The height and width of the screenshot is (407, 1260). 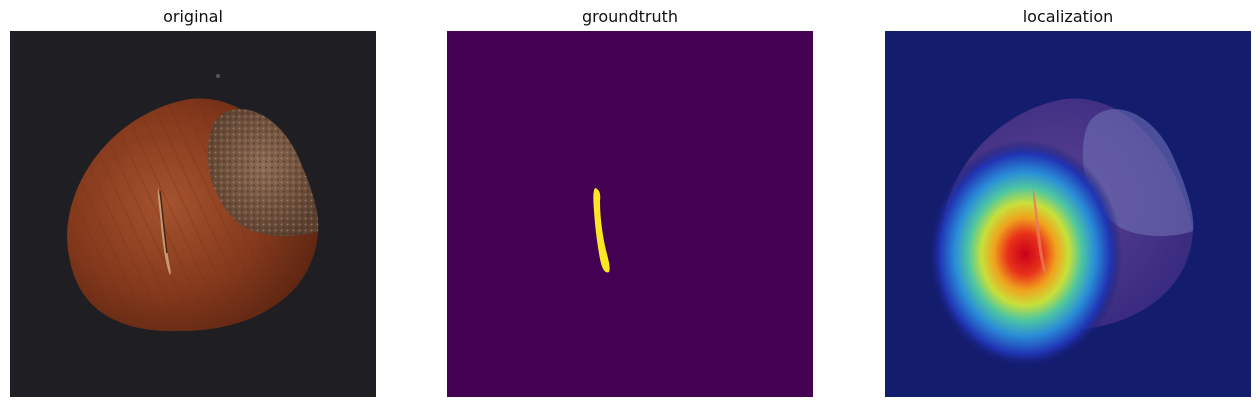 I want to click on panel-title-original: original, so click(x=193, y=16).